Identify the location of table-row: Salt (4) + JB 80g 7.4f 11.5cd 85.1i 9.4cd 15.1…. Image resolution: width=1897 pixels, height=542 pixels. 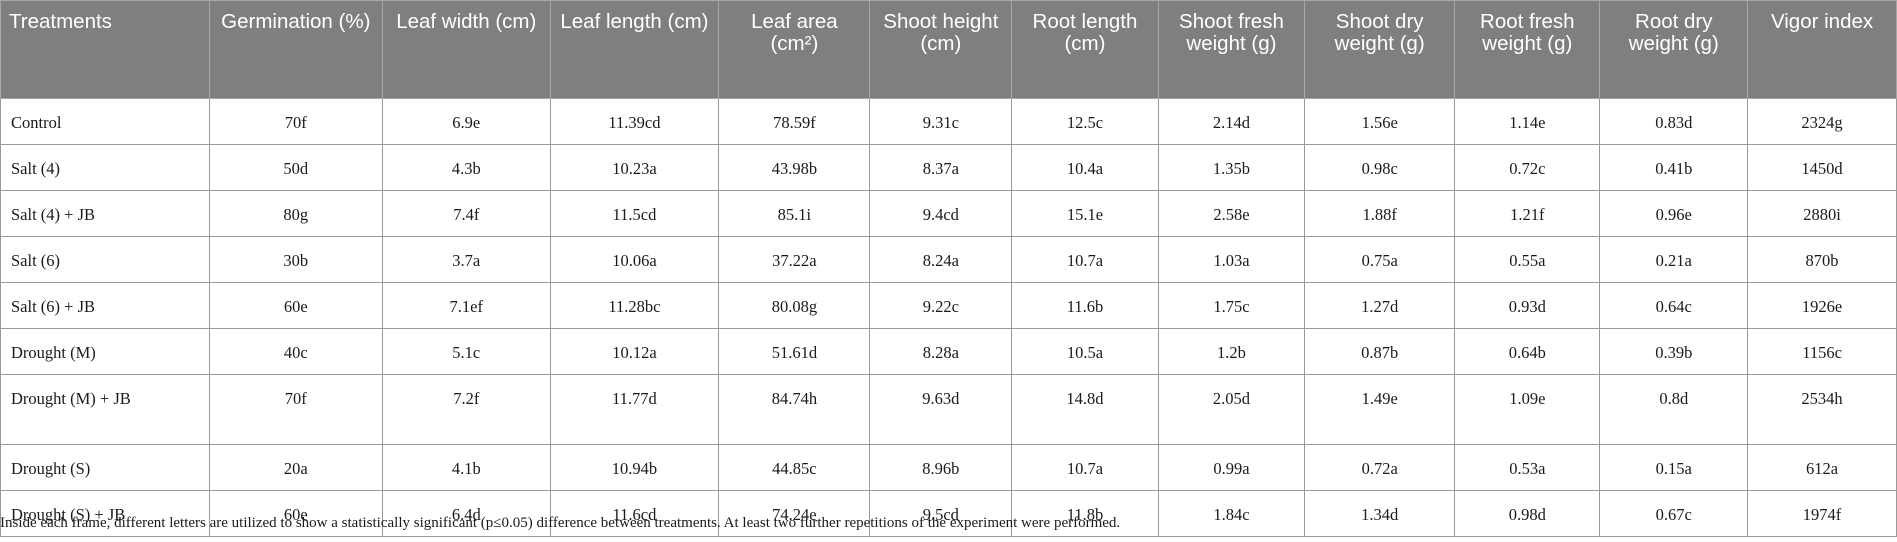
(948, 213).